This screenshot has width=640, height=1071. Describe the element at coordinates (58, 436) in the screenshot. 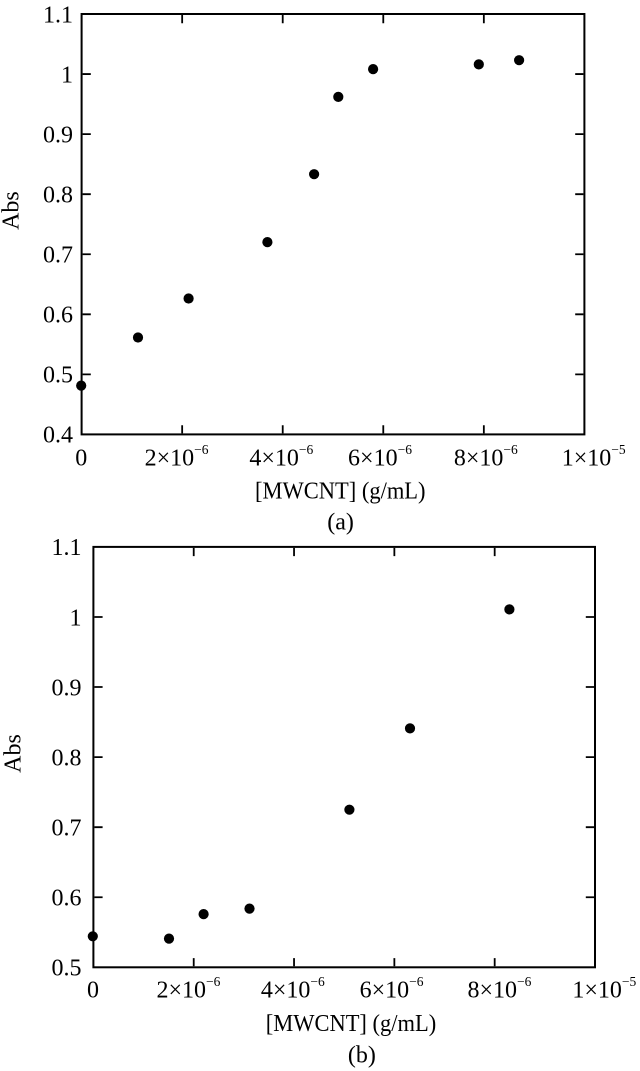

I see `svg-text: 0.4` at that location.